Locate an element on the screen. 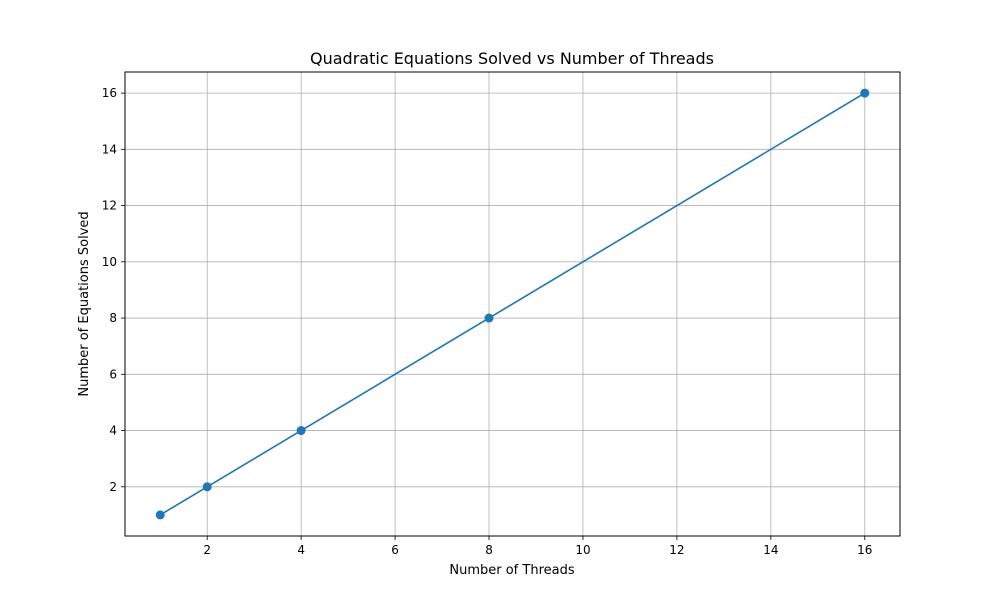 The width and height of the screenshot is (1000, 600). x-axis: 2 4 6 8 10 12 14 16 is located at coordinates (537, 546).